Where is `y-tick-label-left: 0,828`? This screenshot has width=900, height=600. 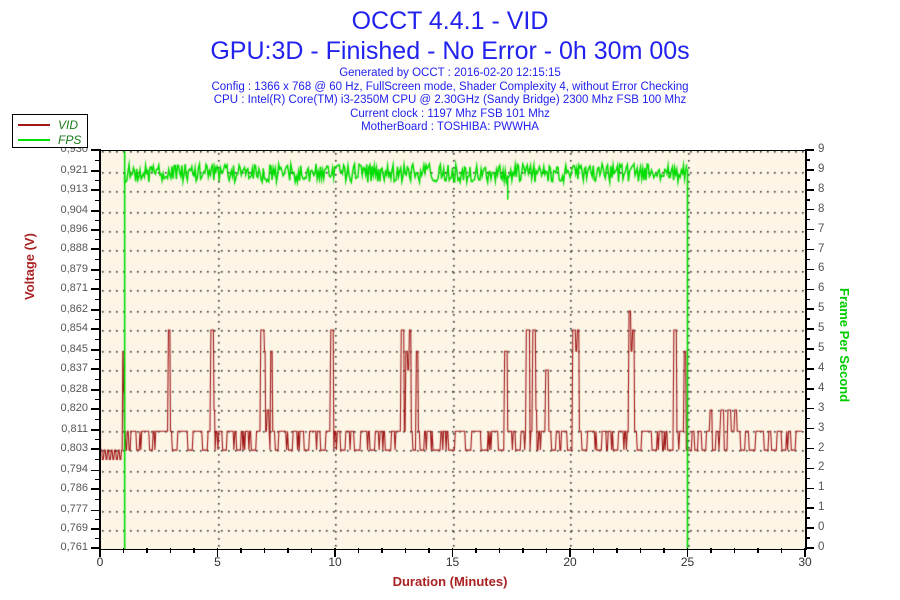
y-tick-label-left: 0,828 is located at coordinates (74, 389).